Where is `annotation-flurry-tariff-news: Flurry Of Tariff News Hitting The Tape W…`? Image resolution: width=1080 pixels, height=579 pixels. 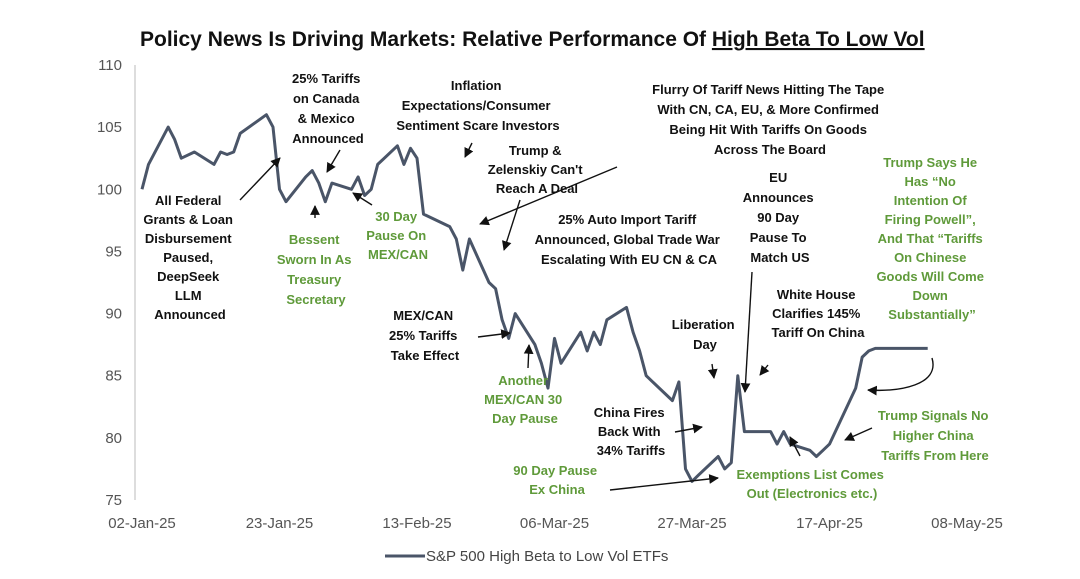 annotation-flurry-tariff-news: Flurry Of Tariff News Hitting The Tape W… is located at coordinates (770, 119).